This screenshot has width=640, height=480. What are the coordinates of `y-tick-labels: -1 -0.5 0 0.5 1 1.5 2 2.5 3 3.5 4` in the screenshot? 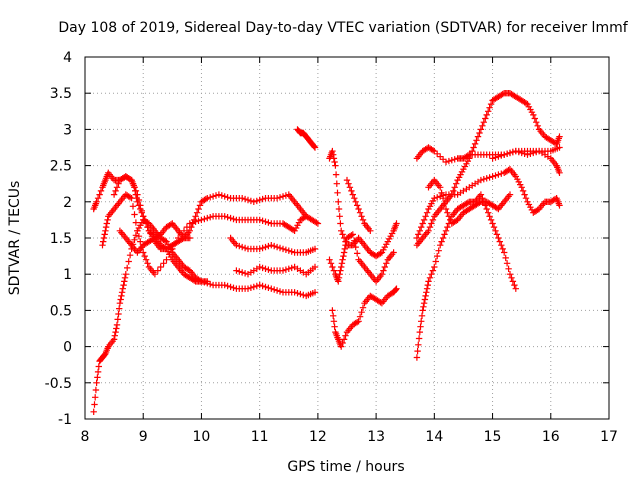 It's located at (58, 239).